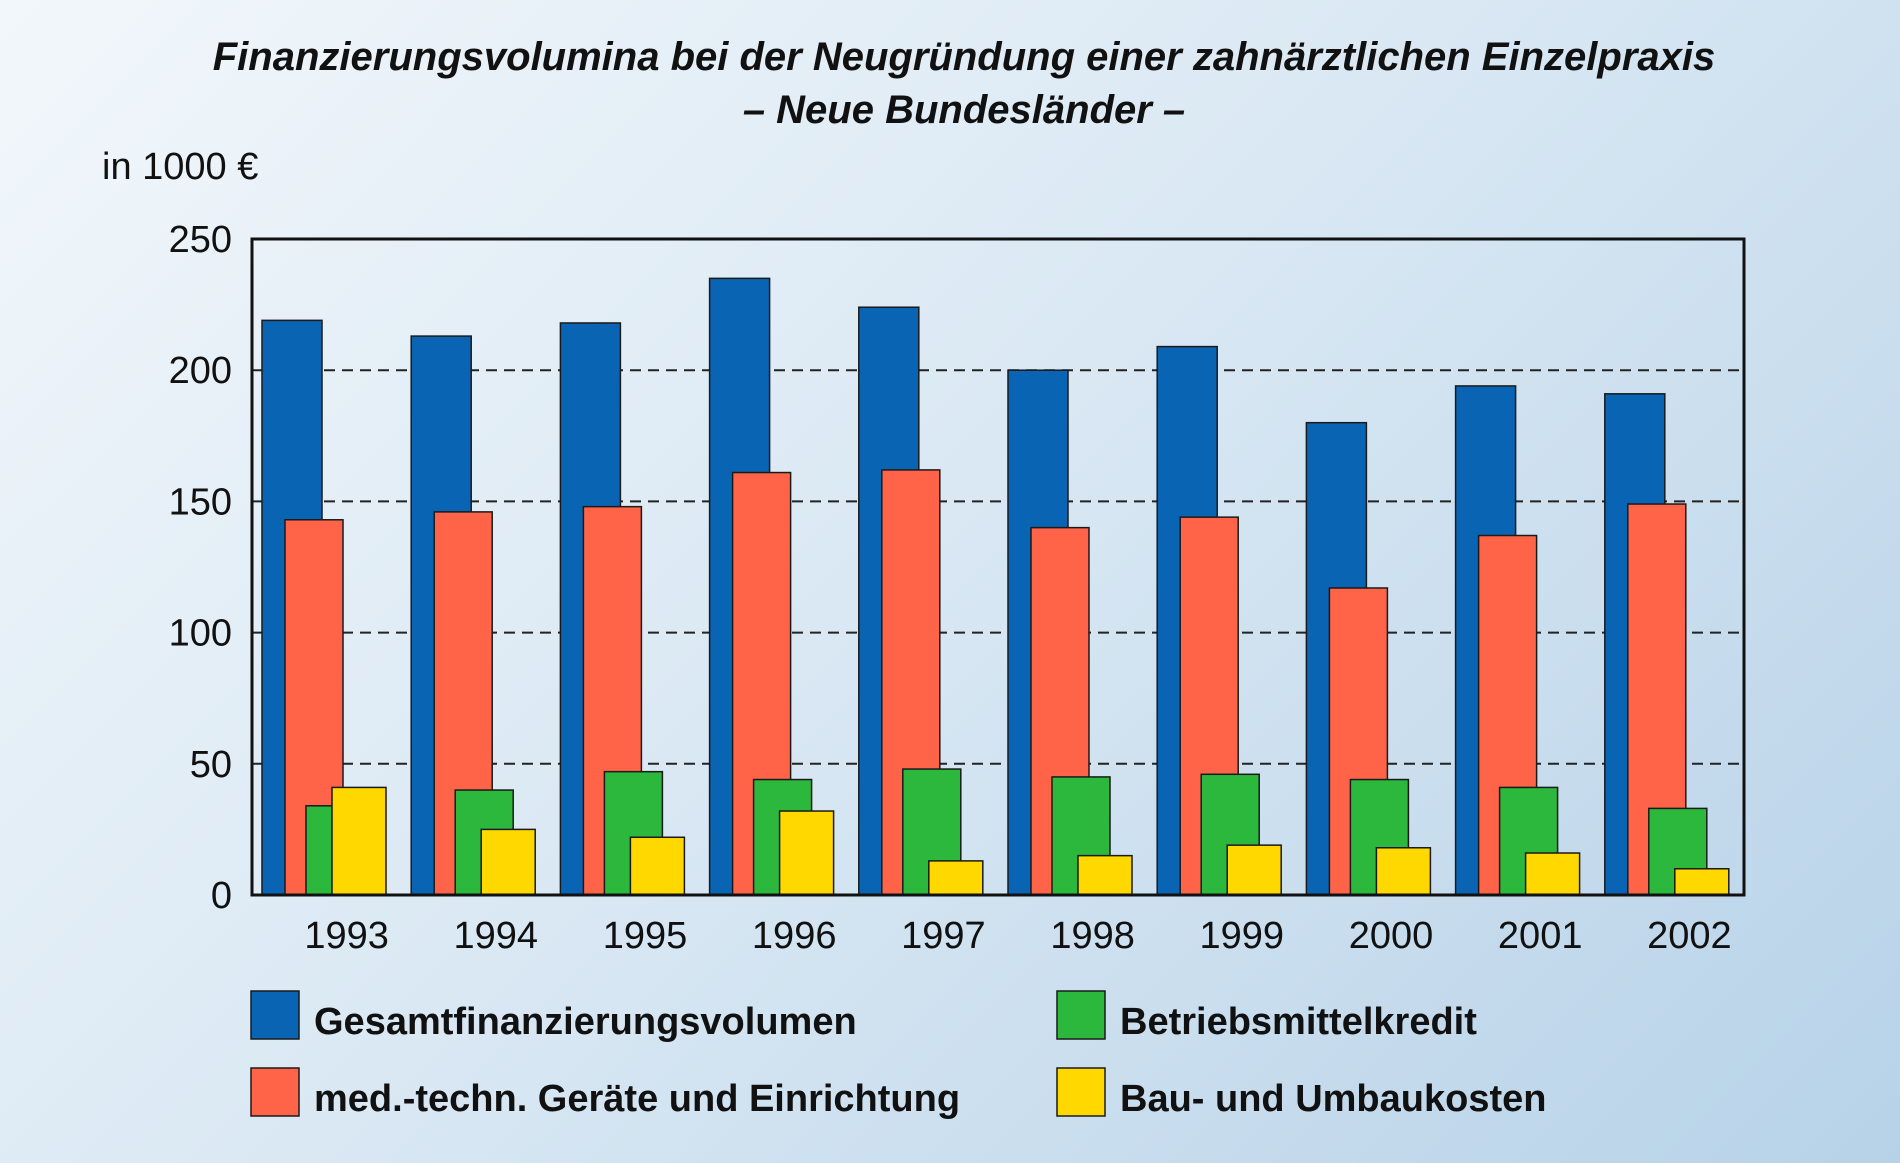 The height and width of the screenshot is (1163, 1900). I want to click on x-tick-label: 1997, so click(943, 936).